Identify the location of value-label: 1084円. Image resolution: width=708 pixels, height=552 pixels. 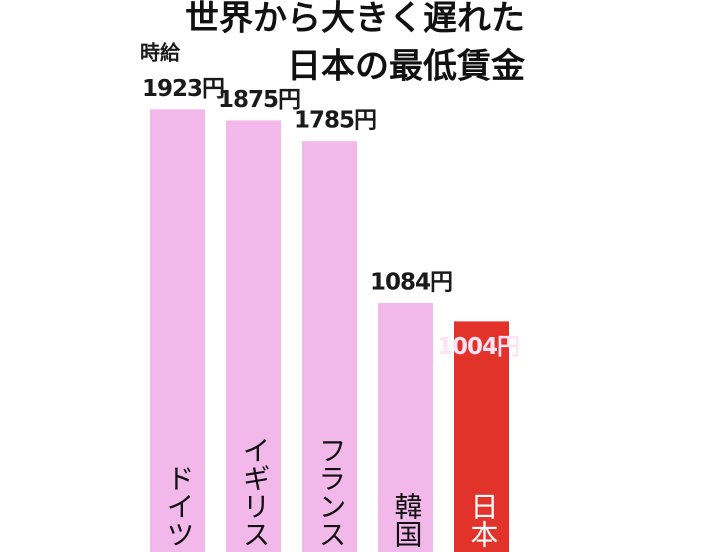
(411, 282).